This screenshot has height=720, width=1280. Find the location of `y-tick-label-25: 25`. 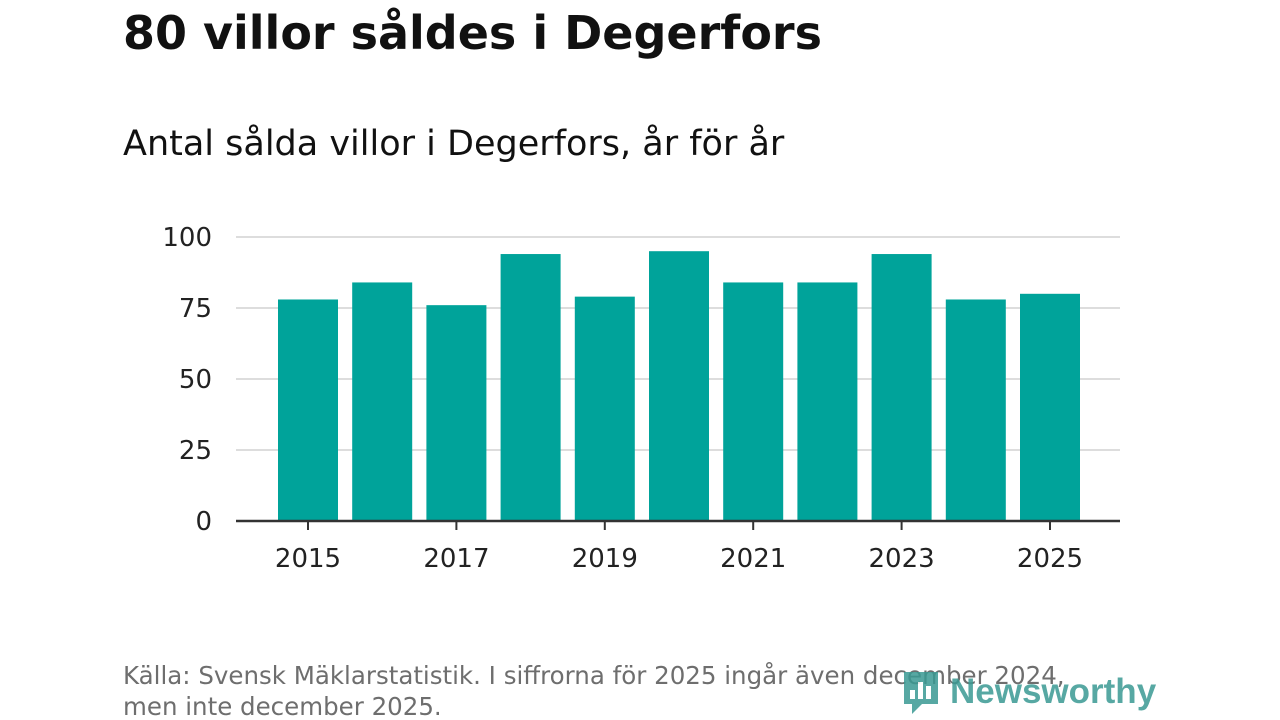

y-tick-label-25: 25 is located at coordinates (195, 451).